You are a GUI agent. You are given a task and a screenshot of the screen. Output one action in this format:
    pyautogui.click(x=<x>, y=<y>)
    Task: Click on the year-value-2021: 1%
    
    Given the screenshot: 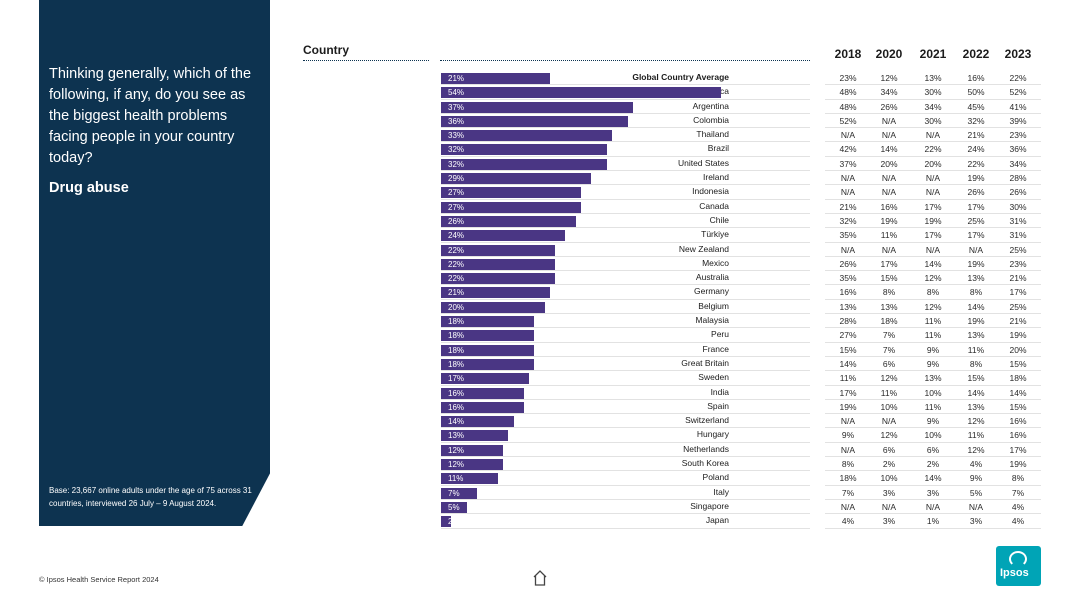 What is the action you would take?
    pyautogui.click(x=933, y=521)
    